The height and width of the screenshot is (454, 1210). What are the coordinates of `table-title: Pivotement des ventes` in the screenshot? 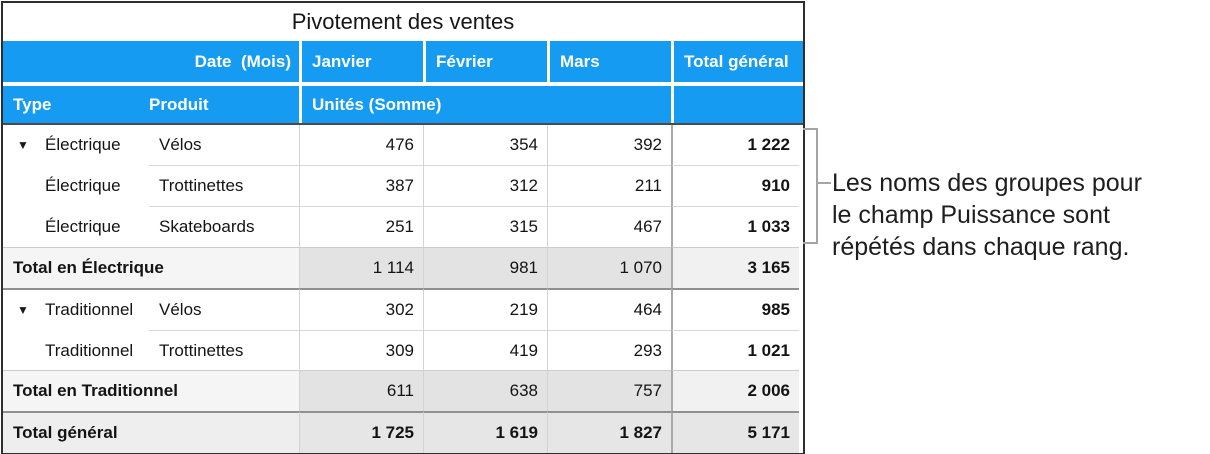 It's located at (403, 21).